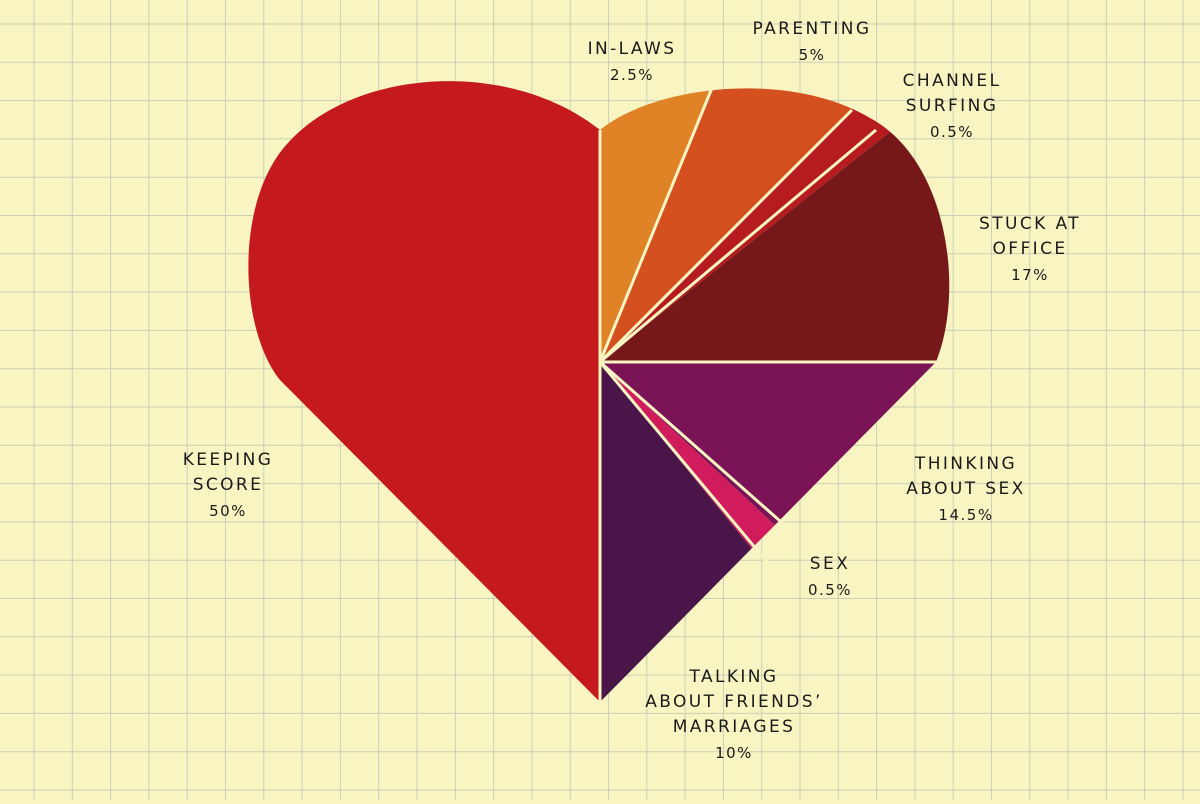 The image size is (1200, 804). I want to click on label-talking-about-friends-marriages: TALKING ABOUT FRIENDS’ MARRIAGES 10%, so click(734, 714).